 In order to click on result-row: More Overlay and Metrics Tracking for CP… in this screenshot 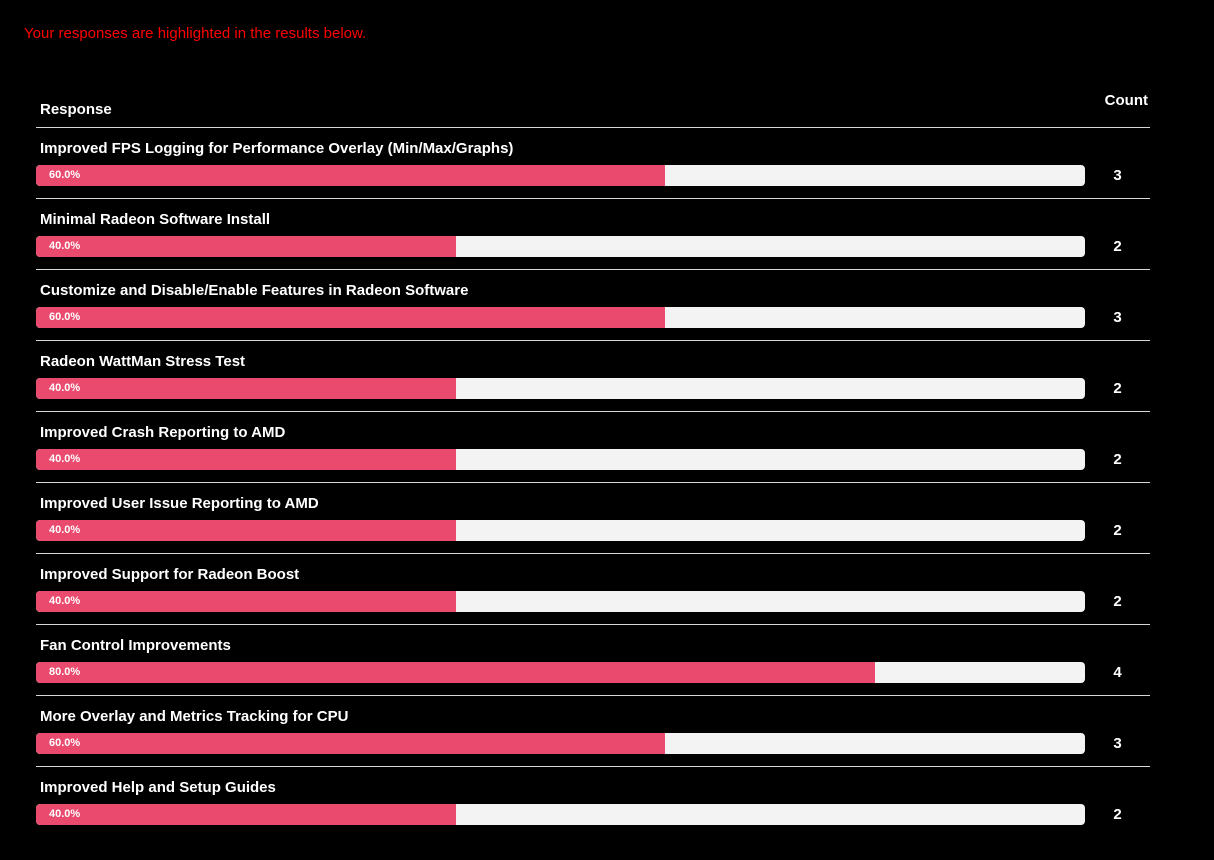, I will do `click(593, 731)`.